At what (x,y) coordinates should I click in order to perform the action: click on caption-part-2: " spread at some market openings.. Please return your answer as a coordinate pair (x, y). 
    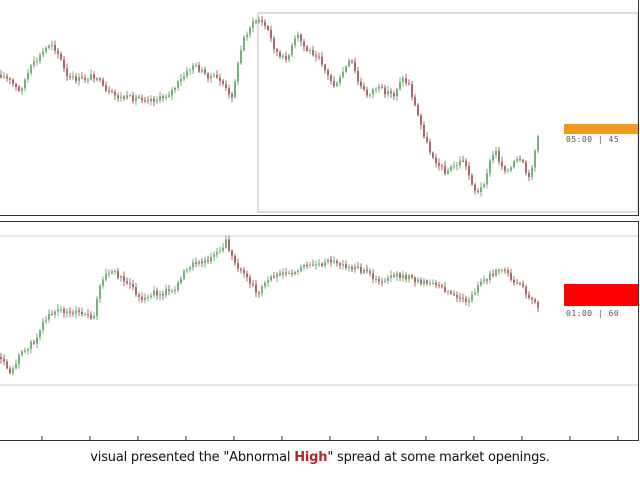
    Looking at the image, I should click on (438, 457).